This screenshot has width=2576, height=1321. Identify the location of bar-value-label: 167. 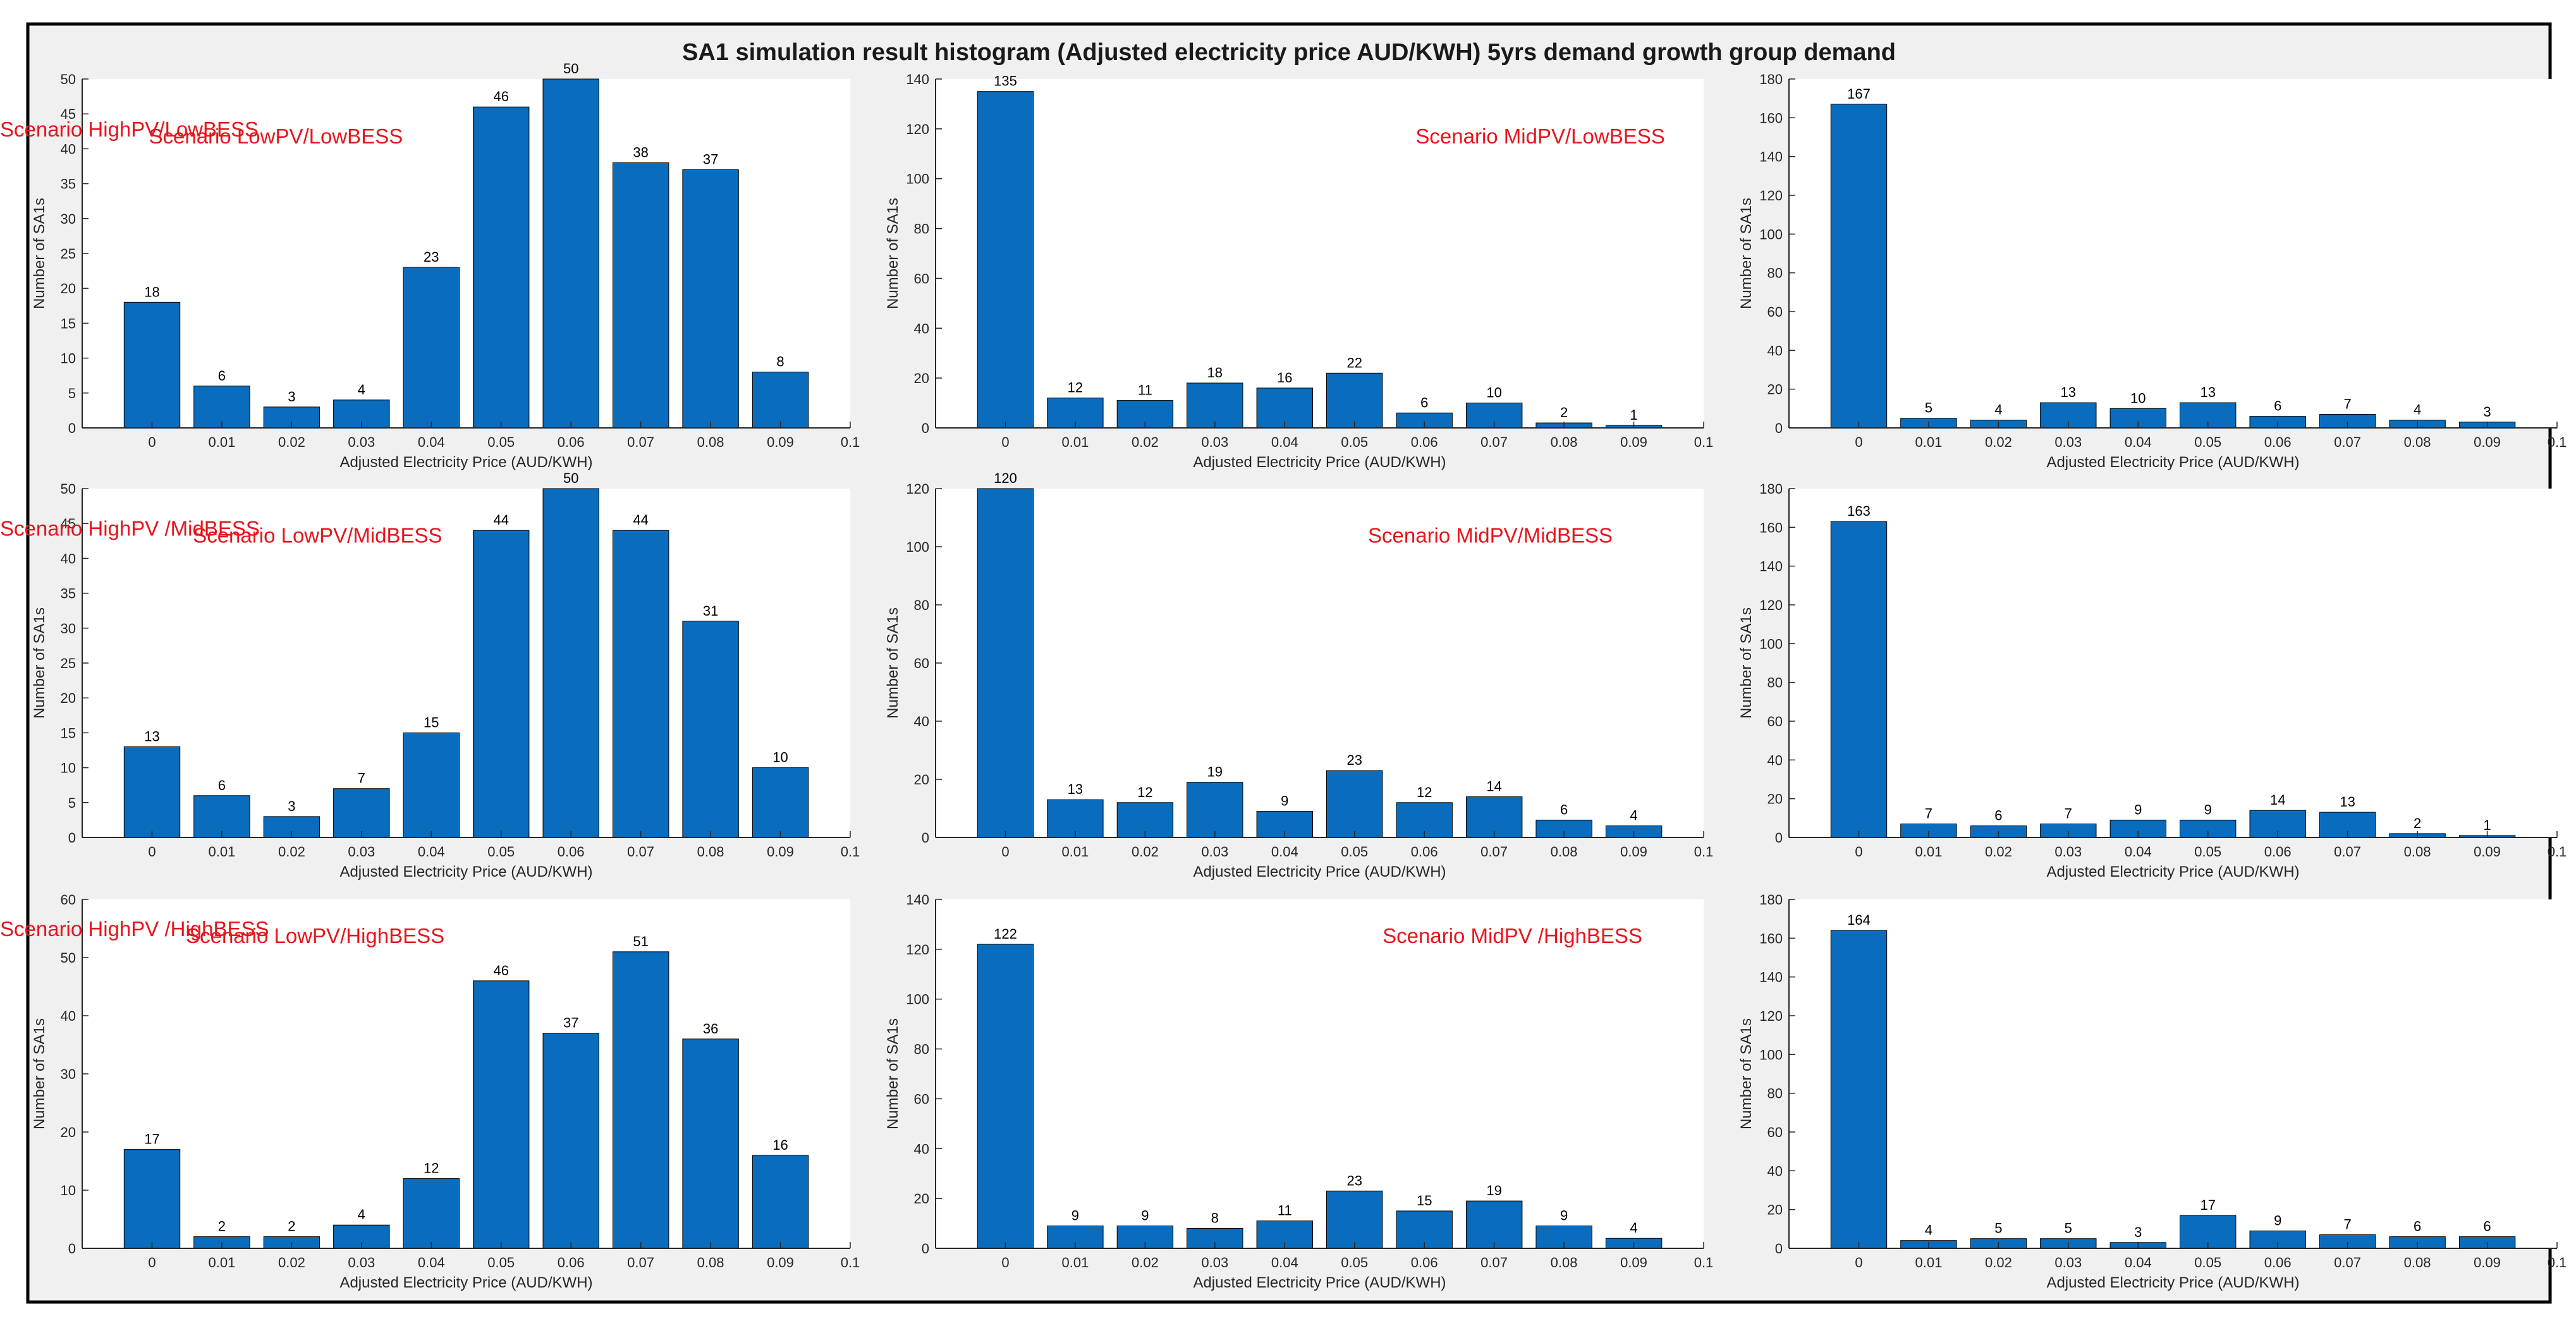
(1859, 94).